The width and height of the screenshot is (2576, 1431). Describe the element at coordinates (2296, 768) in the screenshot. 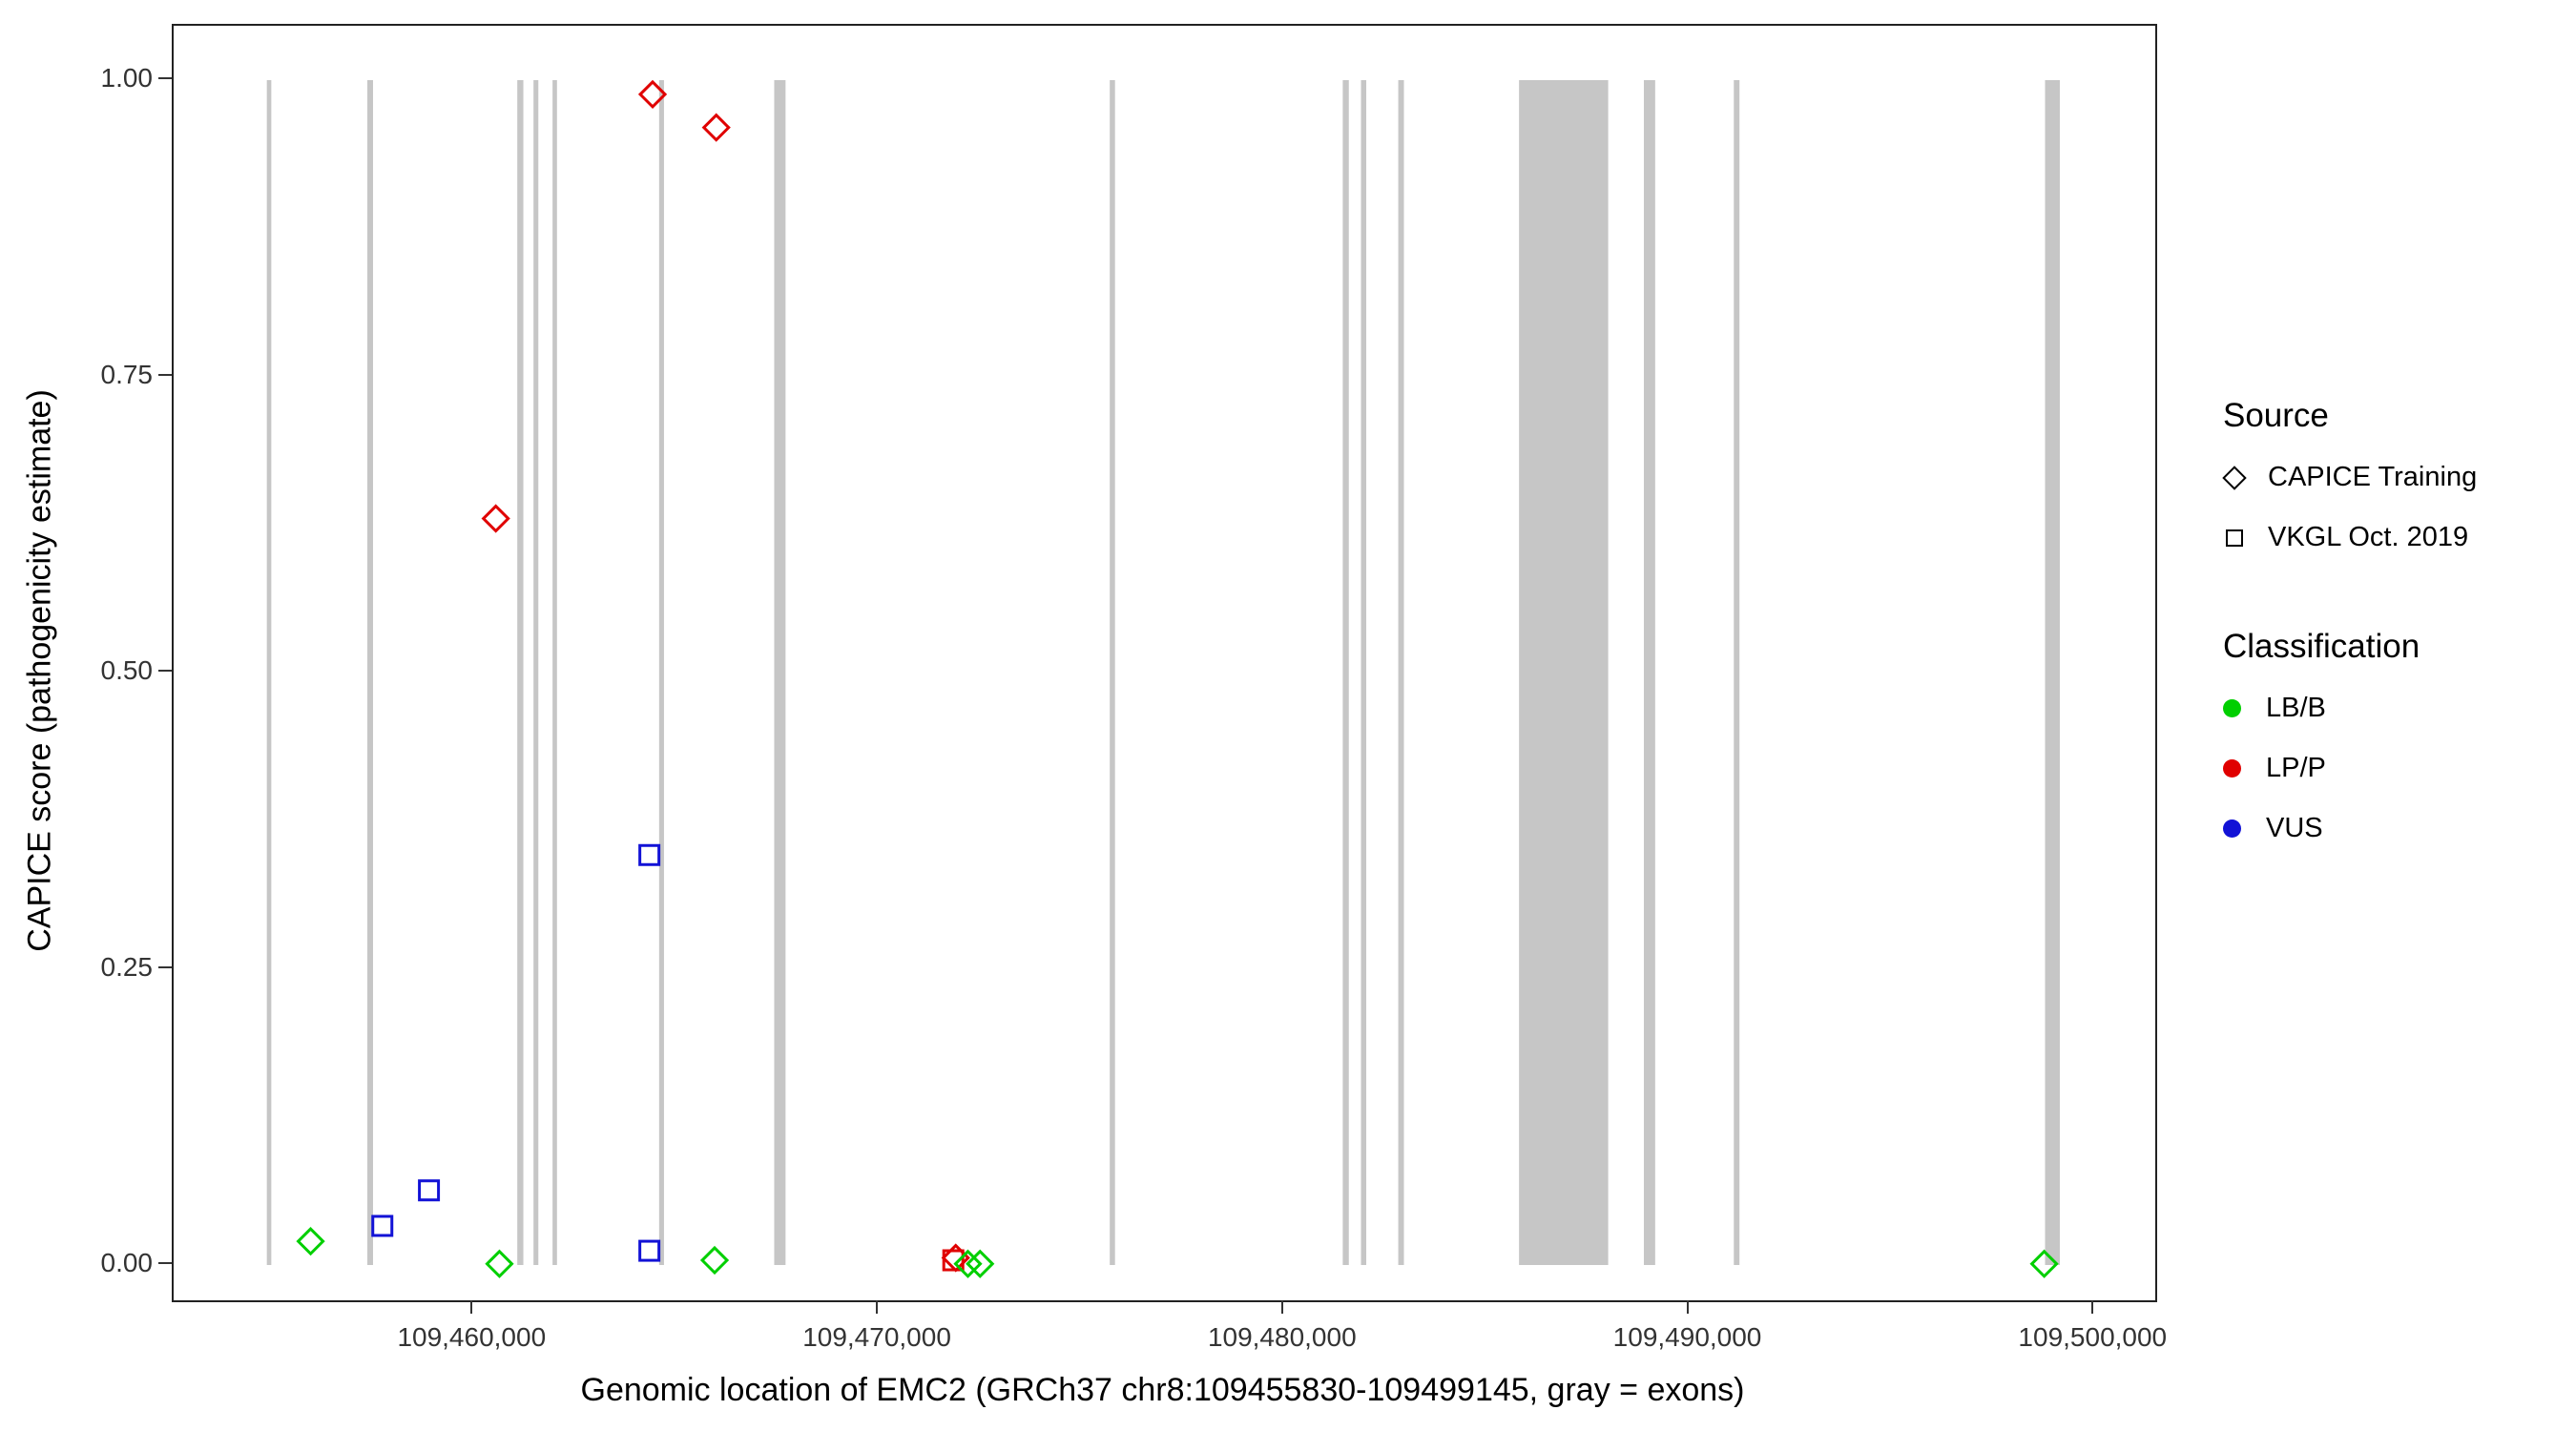

I see `legend-item-label: LP/P` at that location.